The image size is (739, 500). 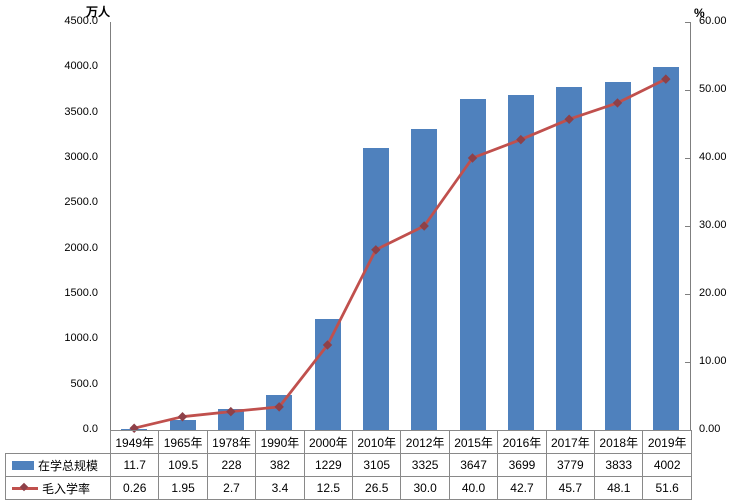 I want to click on value-cell: 2.7, so click(x=231, y=488).